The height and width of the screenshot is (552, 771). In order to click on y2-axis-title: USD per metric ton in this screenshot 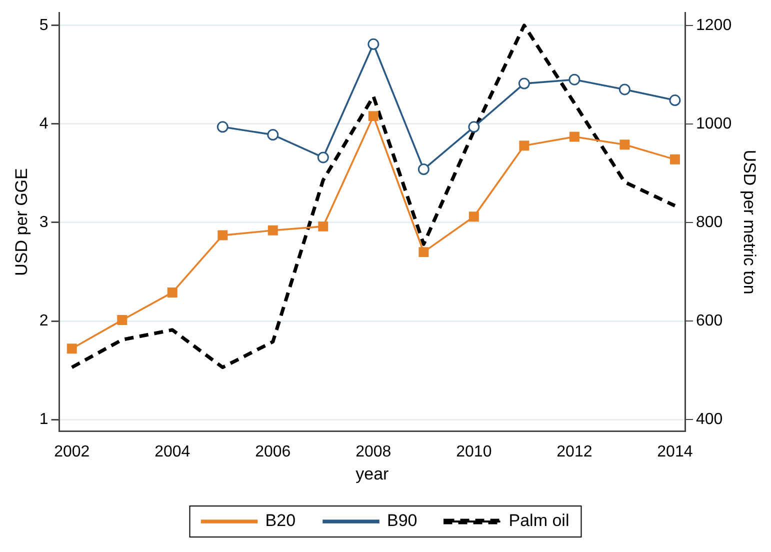, I will do `click(750, 222)`.